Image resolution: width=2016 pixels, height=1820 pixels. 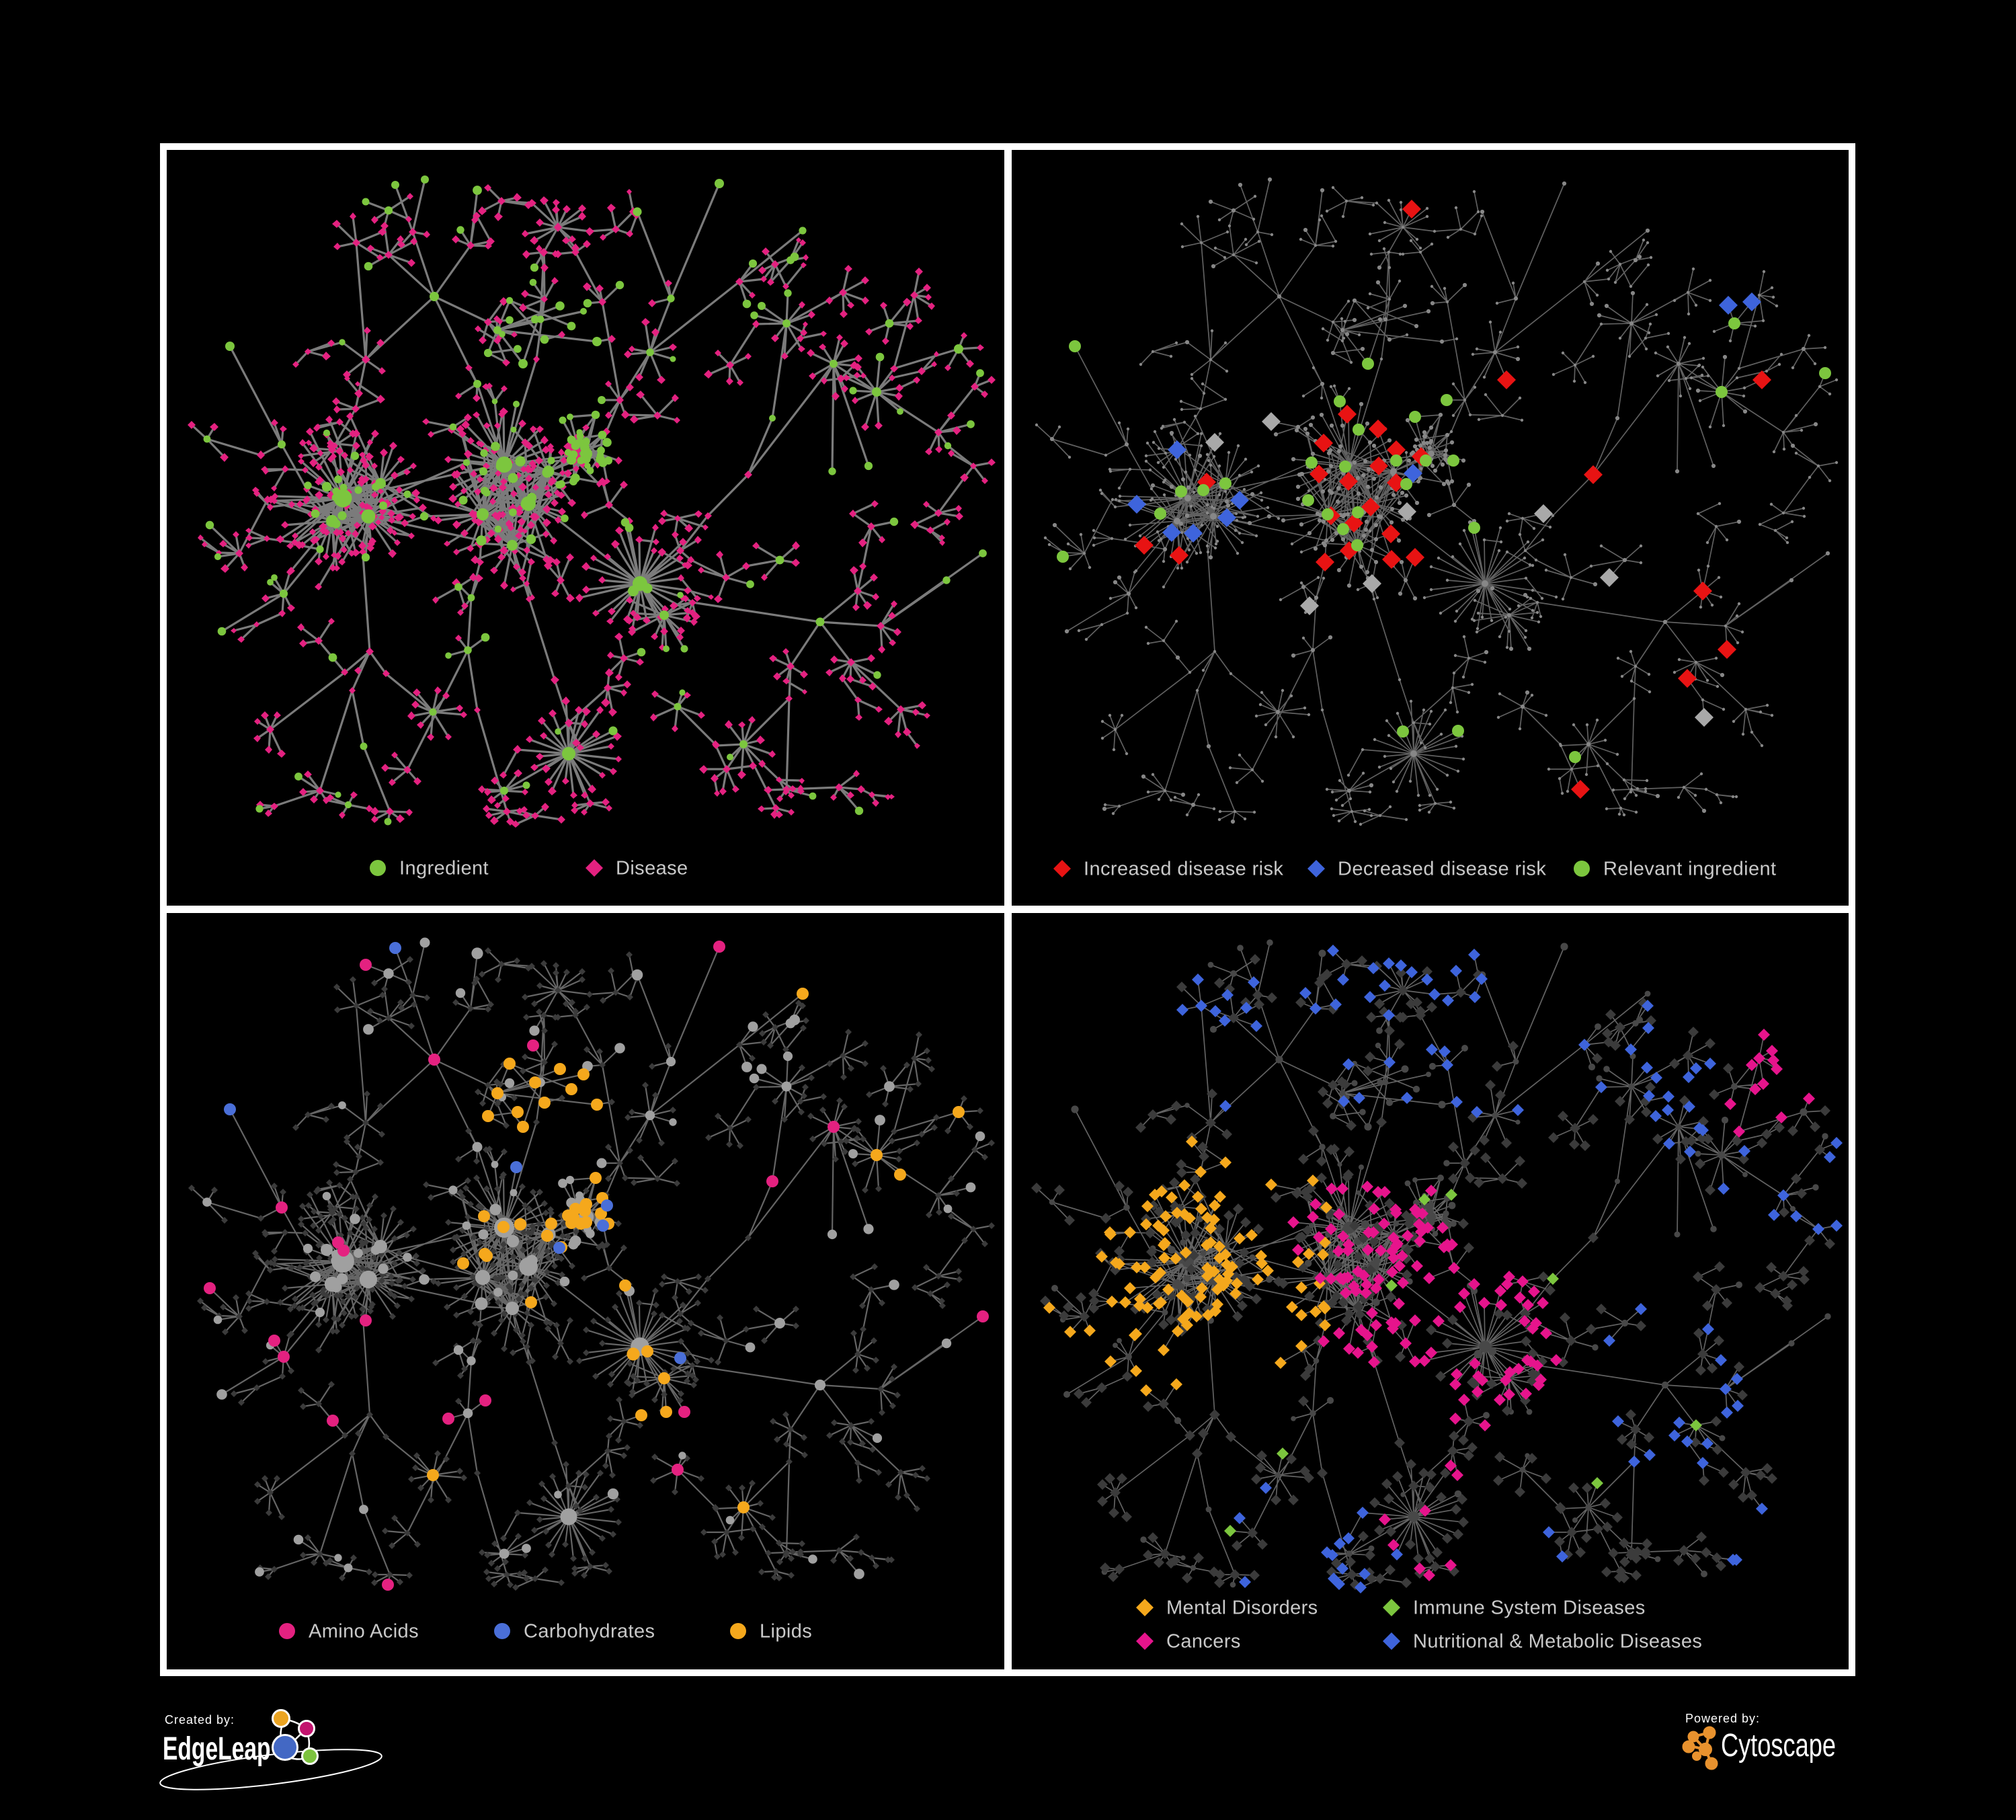 What do you see at coordinates (200, 1720) in the screenshot?
I see `svg-text: Created by:` at bounding box center [200, 1720].